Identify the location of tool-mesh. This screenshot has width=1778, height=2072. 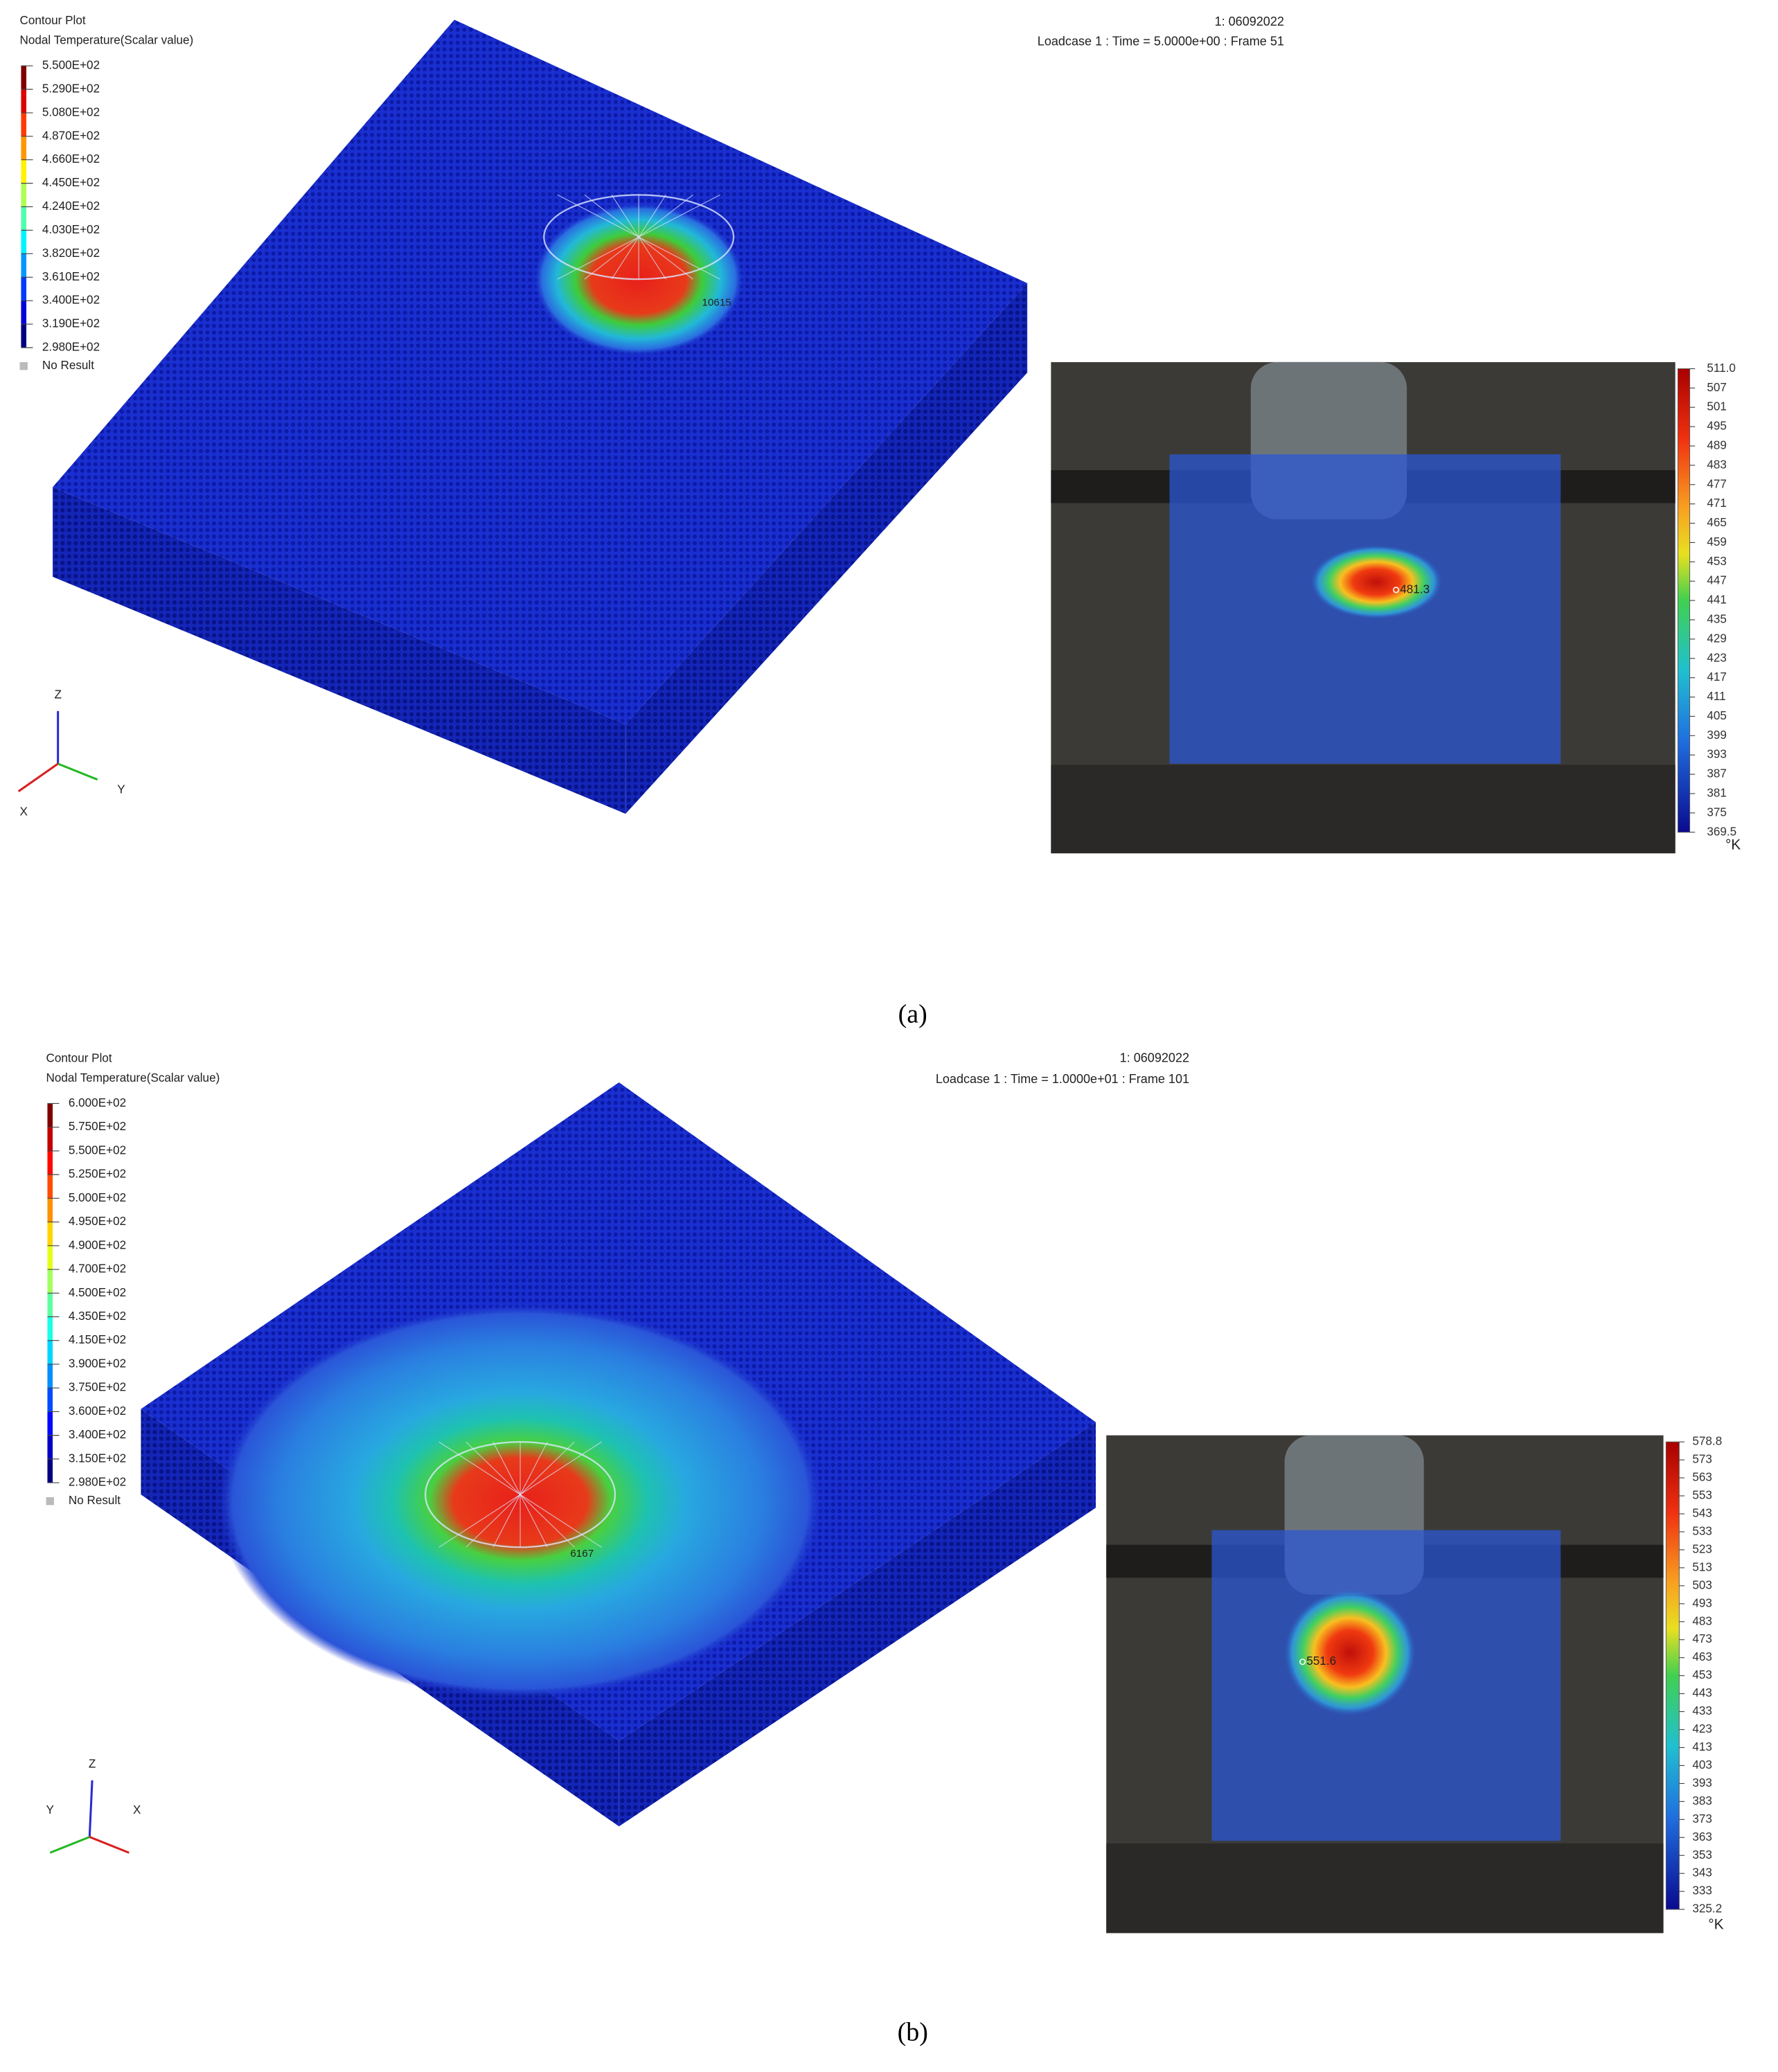
(520, 1494).